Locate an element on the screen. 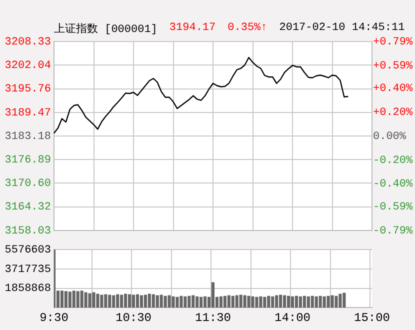 This screenshot has height=330, width=415. y-tick-label: 3189.47 is located at coordinates (27, 113).